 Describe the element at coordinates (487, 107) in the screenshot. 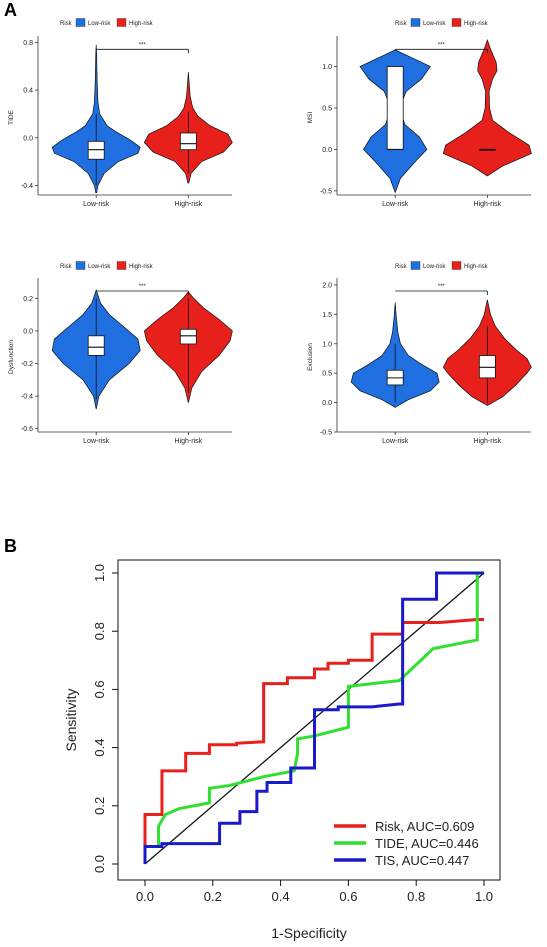

I see `violin-high-risk` at that location.